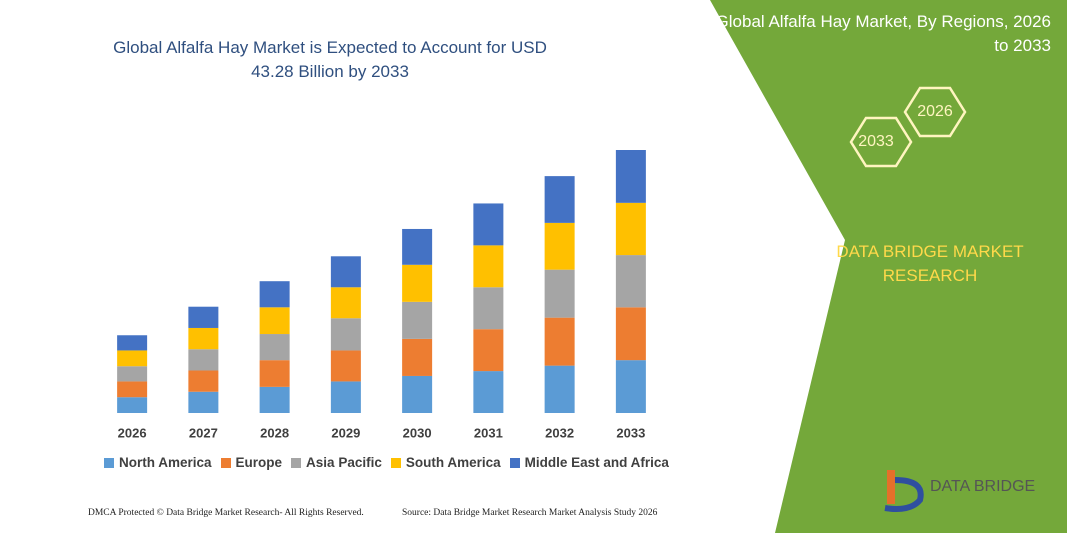 This screenshot has height=533, width=1067. I want to click on x-tick-label: 2031, so click(488, 432).